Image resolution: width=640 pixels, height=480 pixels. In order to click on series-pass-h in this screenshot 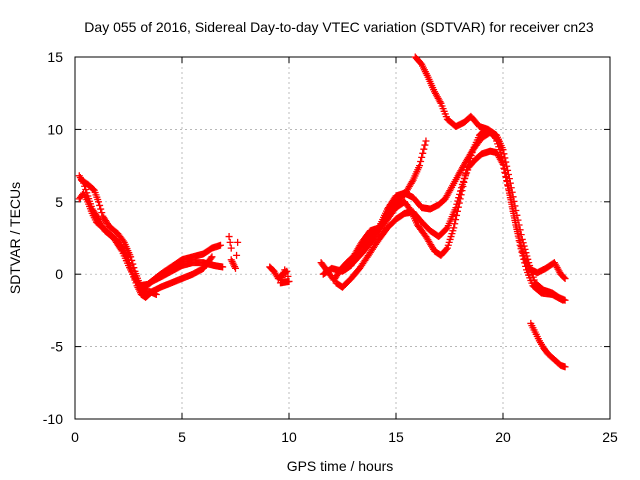, I will do `click(411, 203)`.